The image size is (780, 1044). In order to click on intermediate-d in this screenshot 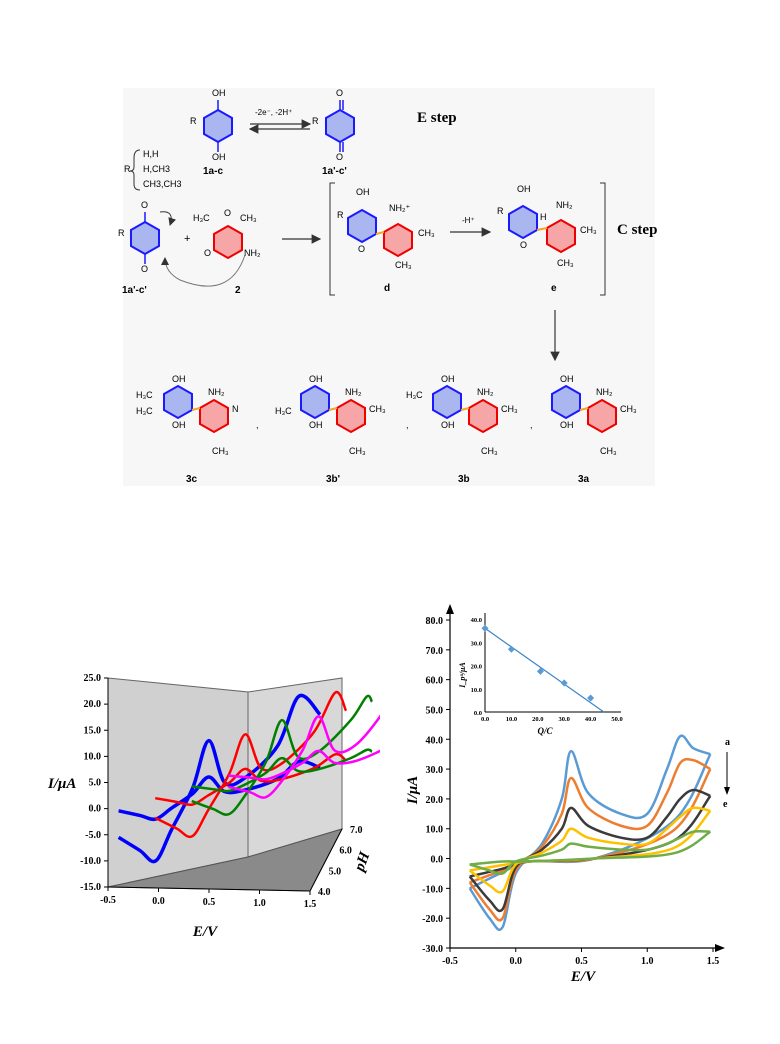, I will do `click(380, 233)`.